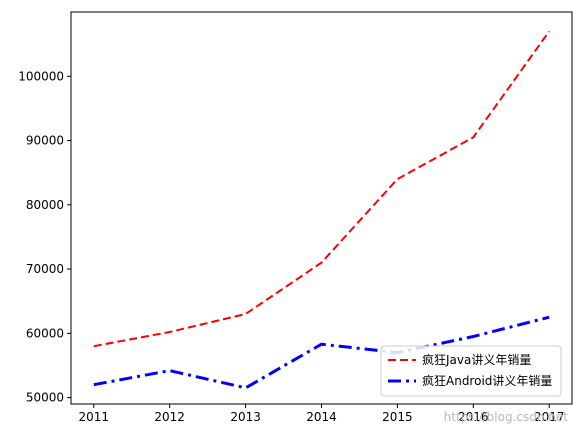 The height and width of the screenshot is (435, 586). What do you see at coordinates (45, 269) in the screenshot?
I see `y-tick-label: 70000` at bounding box center [45, 269].